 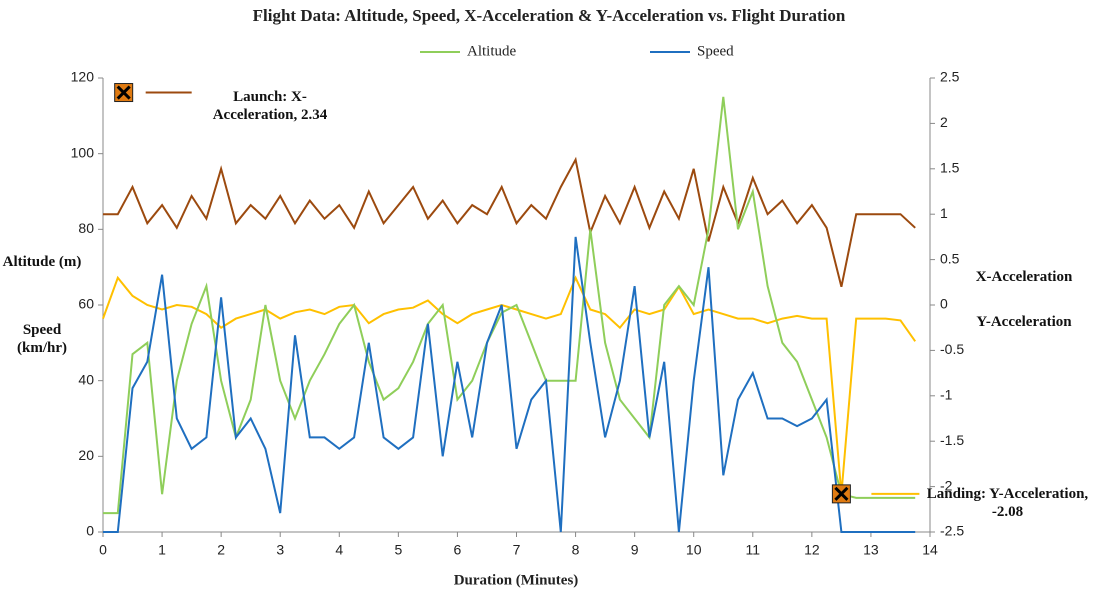 I want to click on y2-tick-label: 0, so click(x=944, y=304).